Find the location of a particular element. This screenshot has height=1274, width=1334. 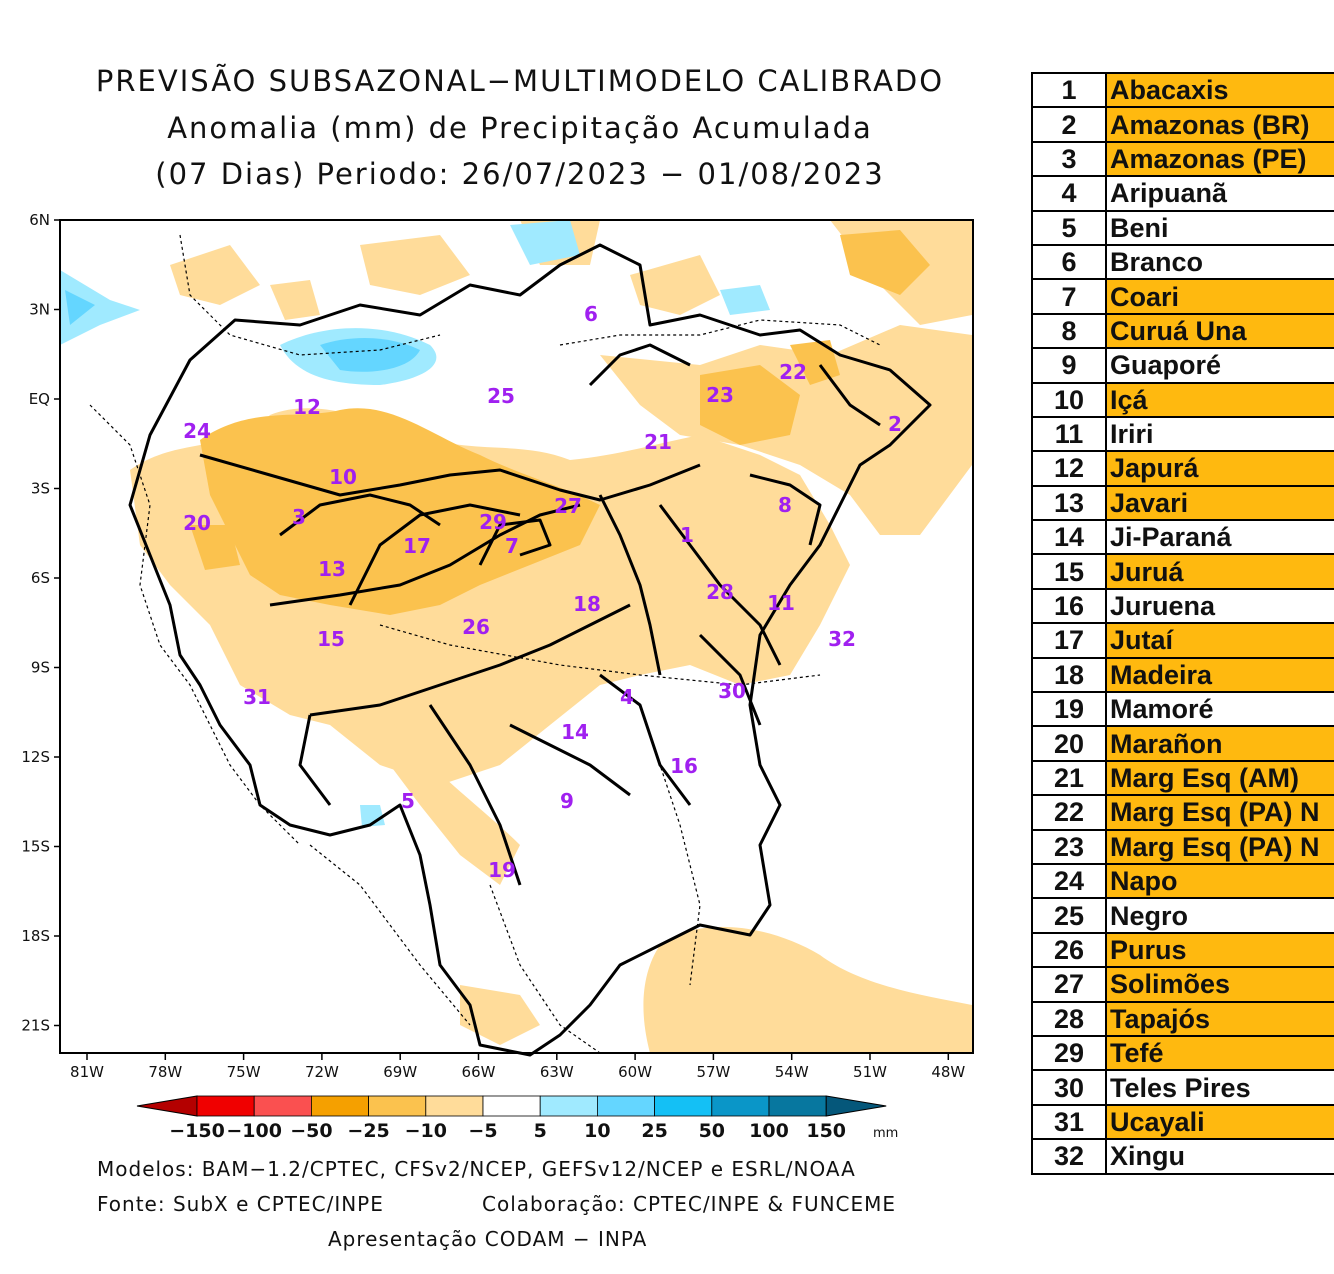

basin-map-label: 9 is located at coordinates (567, 801).